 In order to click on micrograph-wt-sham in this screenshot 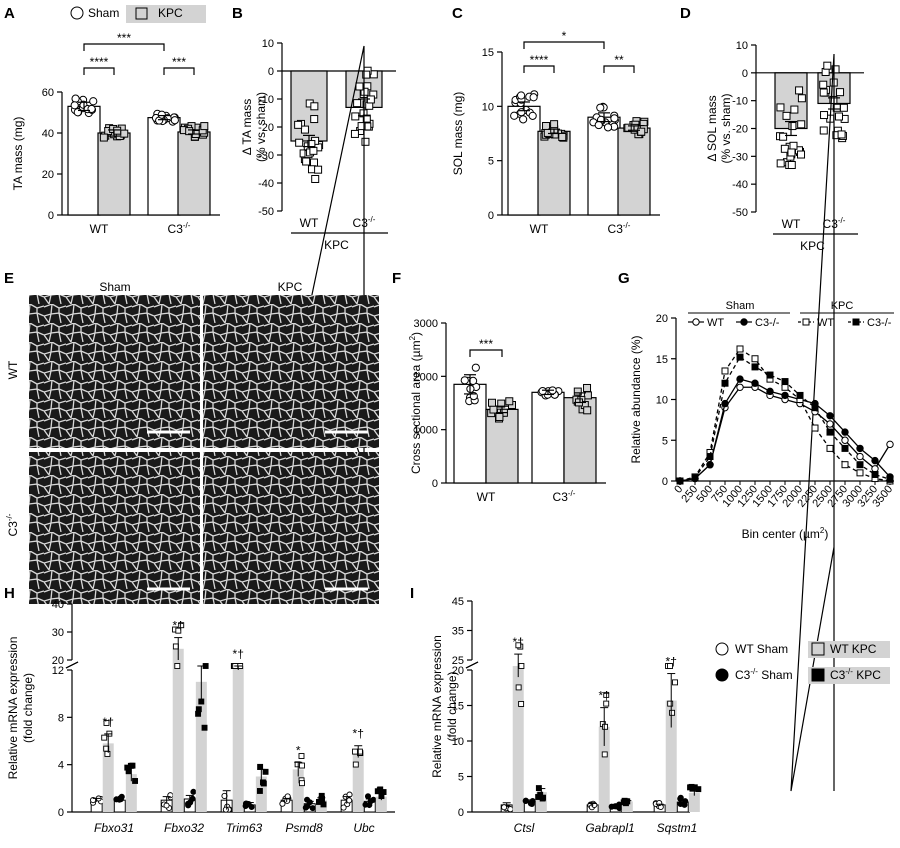, I will do `click(114, 371)`.